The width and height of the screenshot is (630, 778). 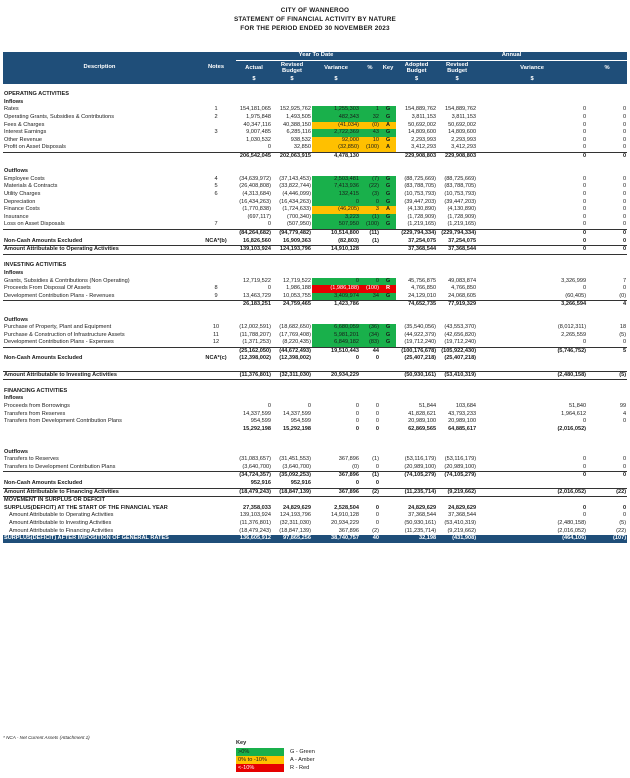 What do you see at coordinates (417, 80) in the screenshot?
I see `currency-adopted: $` at bounding box center [417, 80].